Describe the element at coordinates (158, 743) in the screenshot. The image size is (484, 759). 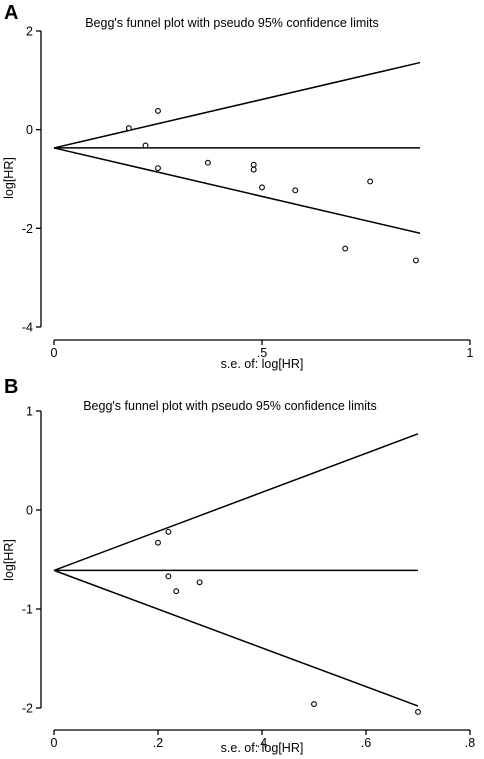
I see `x-tick-label: .2` at that location.